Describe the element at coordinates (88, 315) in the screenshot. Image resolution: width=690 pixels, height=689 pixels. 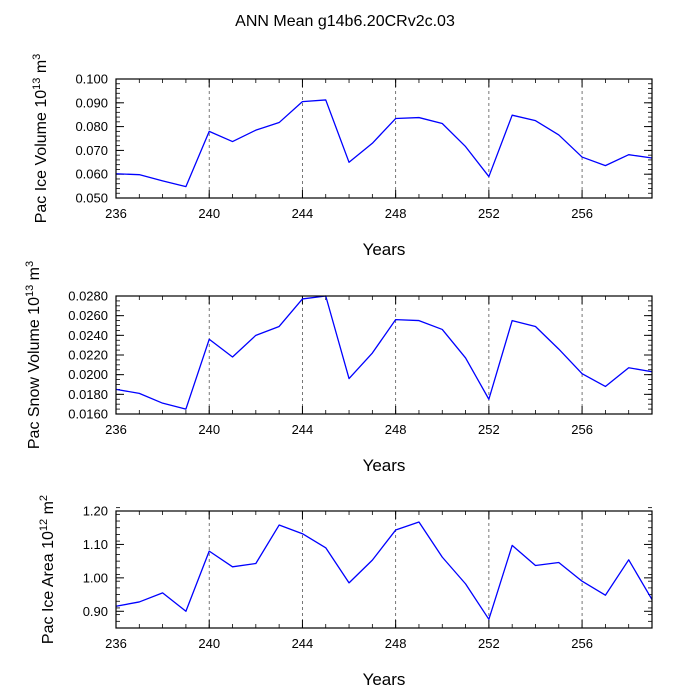
I see `y-tick-label: 0.0260` at that location.